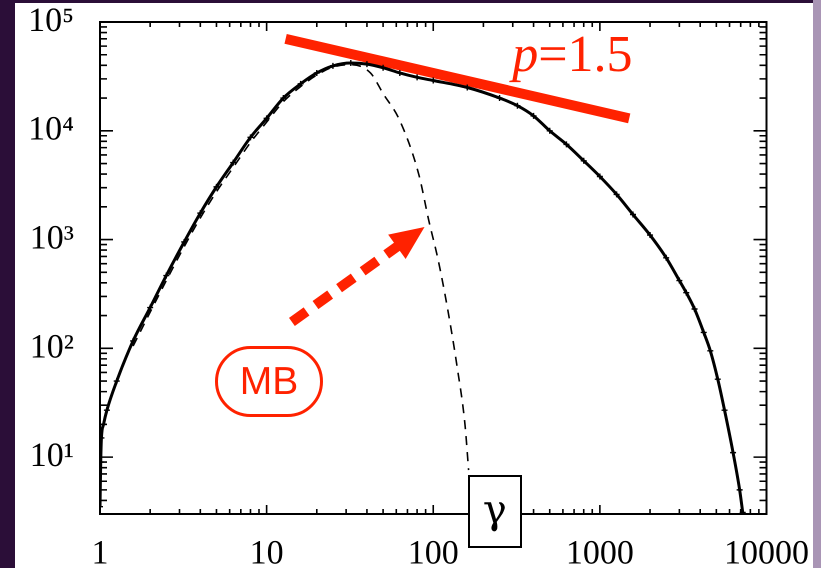 This screenshot has width=821, height=568. I want to click on x-tick-label: 10, so click(267, 551).